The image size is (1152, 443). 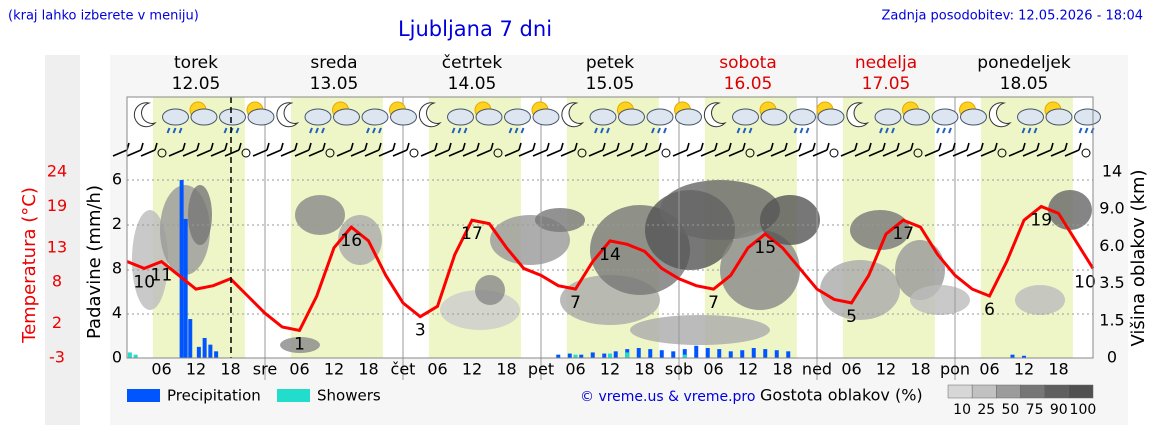 What do you see at coordinates (817, 369) in the screenshot?
I see `x-day-label: ned` at bounding box center [817, 369].